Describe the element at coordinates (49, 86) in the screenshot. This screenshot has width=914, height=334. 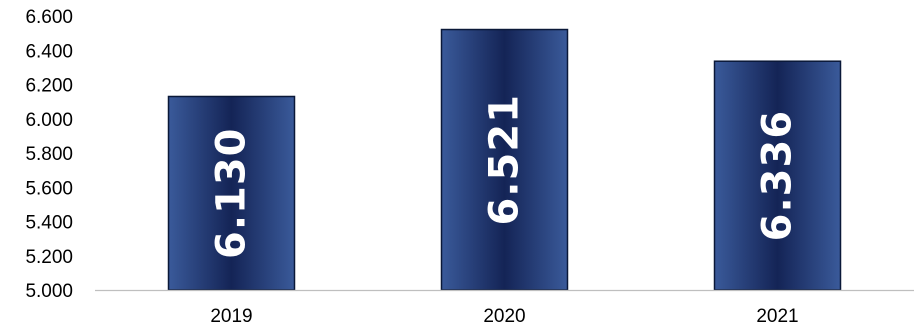
I see `y-tick-label: 6.200` at that location.